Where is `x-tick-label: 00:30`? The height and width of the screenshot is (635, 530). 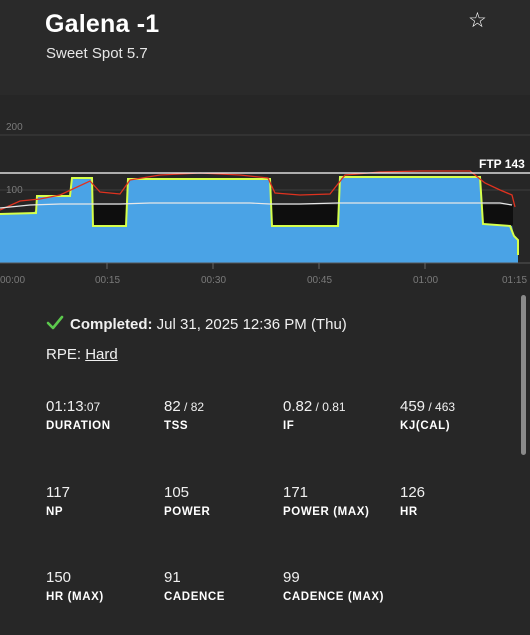 x-tick-label: 00:30 is located at coordinates (213, 280).